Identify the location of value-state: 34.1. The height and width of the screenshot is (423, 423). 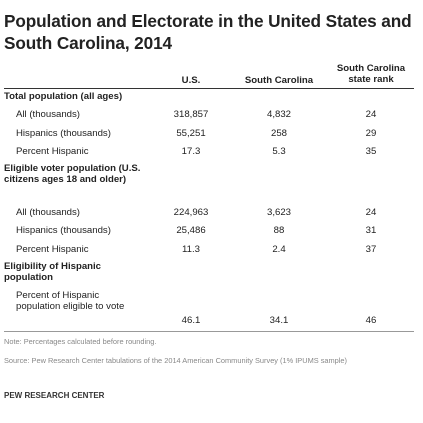
(279, 320).